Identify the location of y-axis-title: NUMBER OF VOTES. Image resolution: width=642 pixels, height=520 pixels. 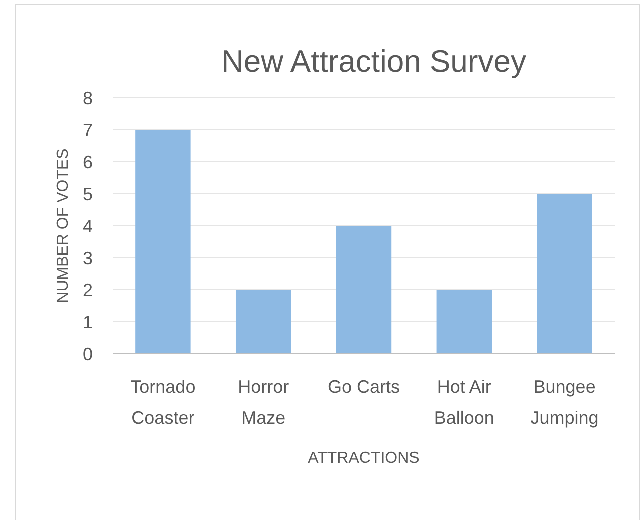
(63, 226).